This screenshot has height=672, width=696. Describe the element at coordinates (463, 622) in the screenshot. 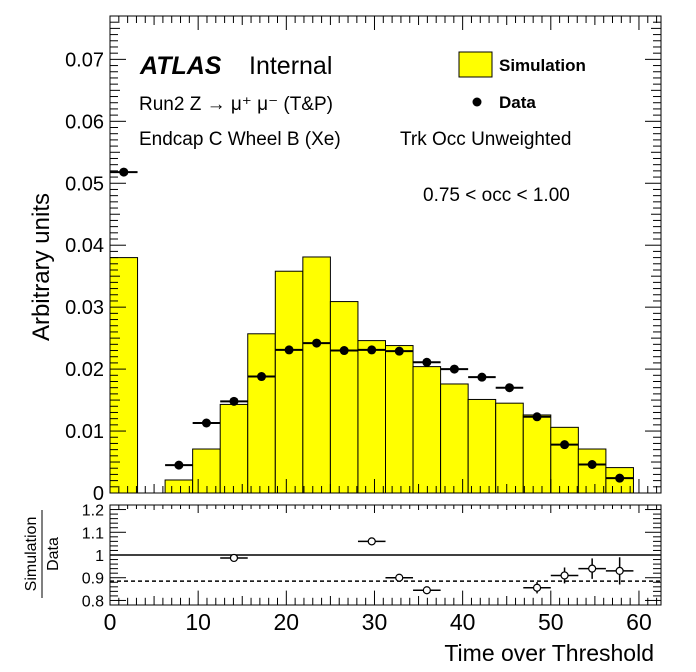

I see `x-tick-label: 40` at that location.